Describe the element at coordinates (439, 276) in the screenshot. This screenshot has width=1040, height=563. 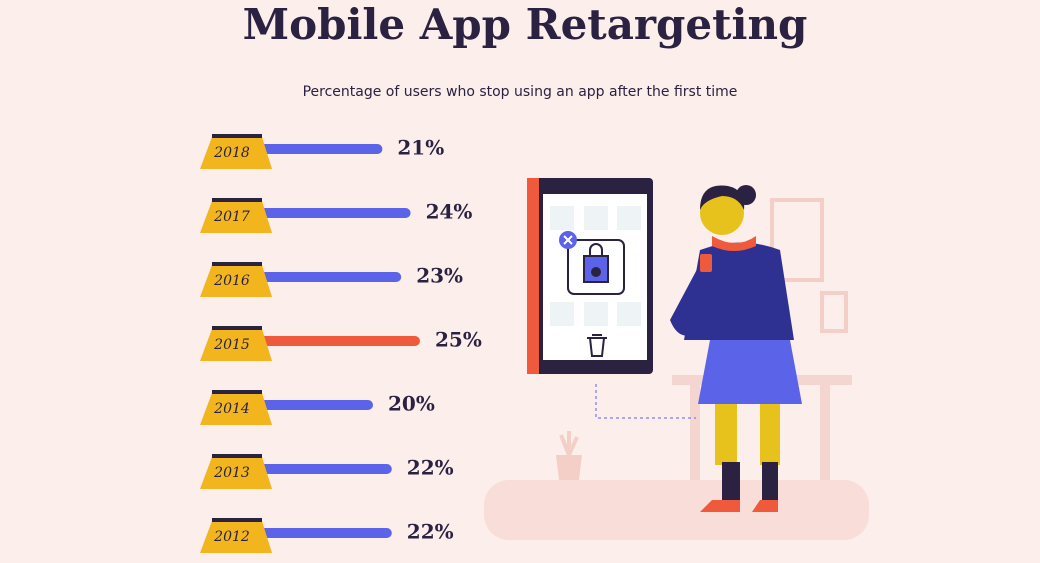
I see `value-label: 23%` at that location.